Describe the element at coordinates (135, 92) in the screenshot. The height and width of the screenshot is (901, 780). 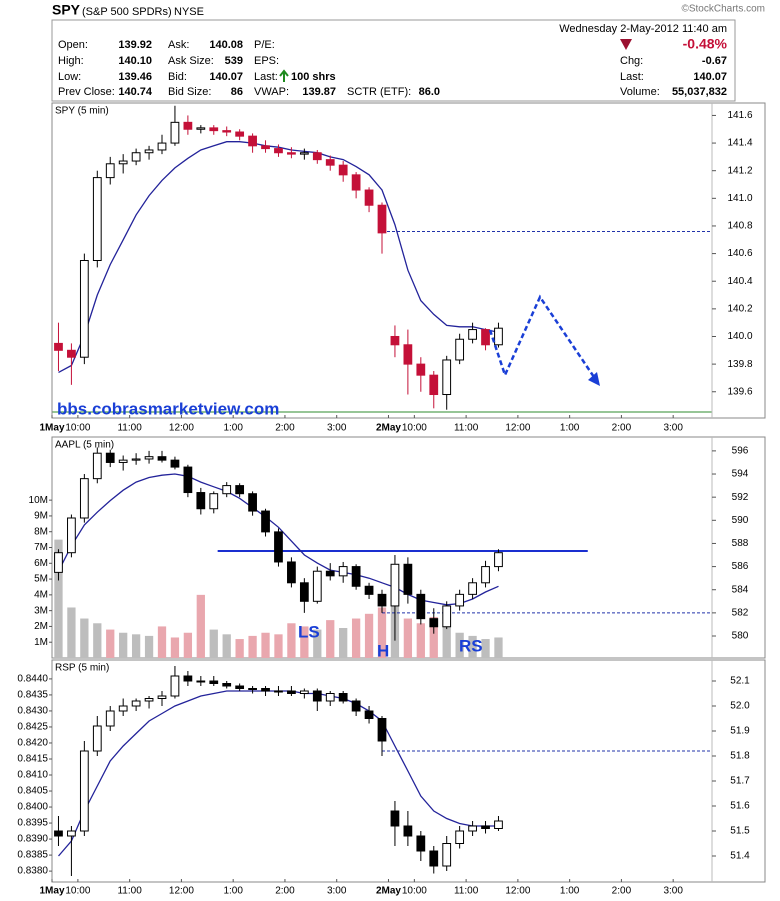
I see `field-value: 140.74` at that location.